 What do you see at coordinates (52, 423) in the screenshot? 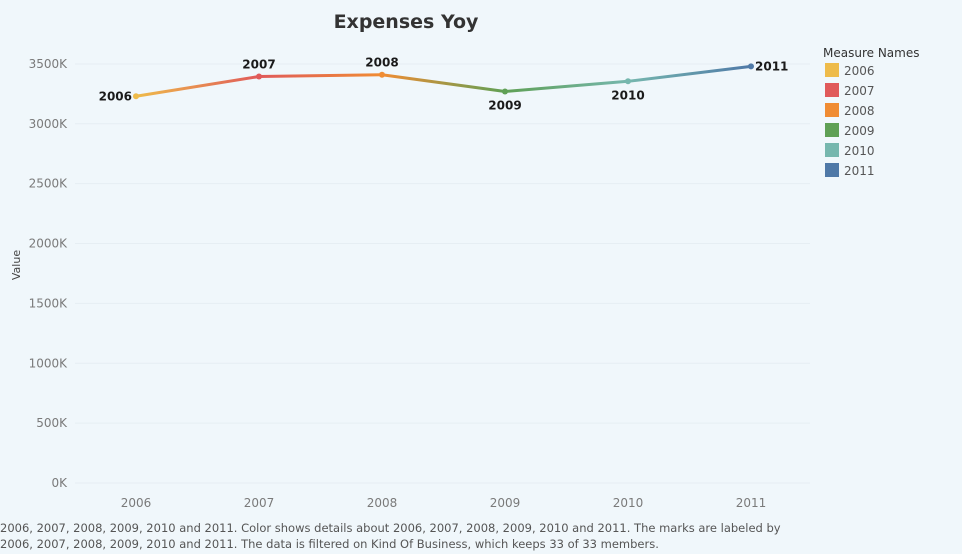
I see `y-tick-label: 500K` at bounding box center [52, 423].